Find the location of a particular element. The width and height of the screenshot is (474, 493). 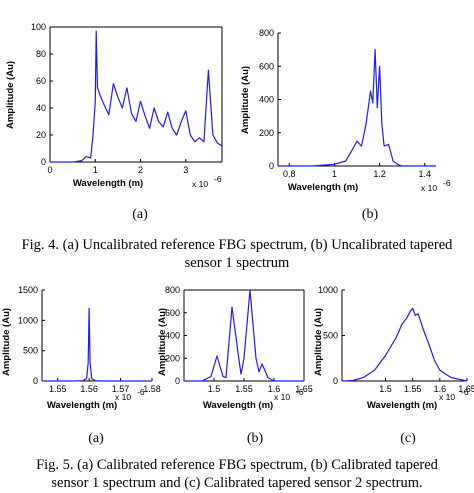

fig5a-xtick-label: 1.57 is located at coordinates (121, 389).